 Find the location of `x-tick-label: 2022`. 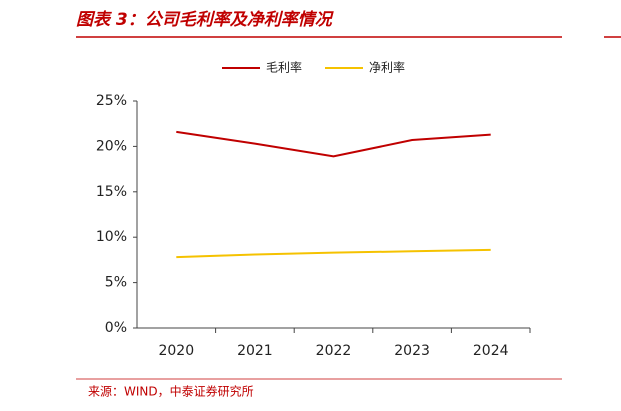

x-tick-label: 2022 is located at coordinates (334, 351).